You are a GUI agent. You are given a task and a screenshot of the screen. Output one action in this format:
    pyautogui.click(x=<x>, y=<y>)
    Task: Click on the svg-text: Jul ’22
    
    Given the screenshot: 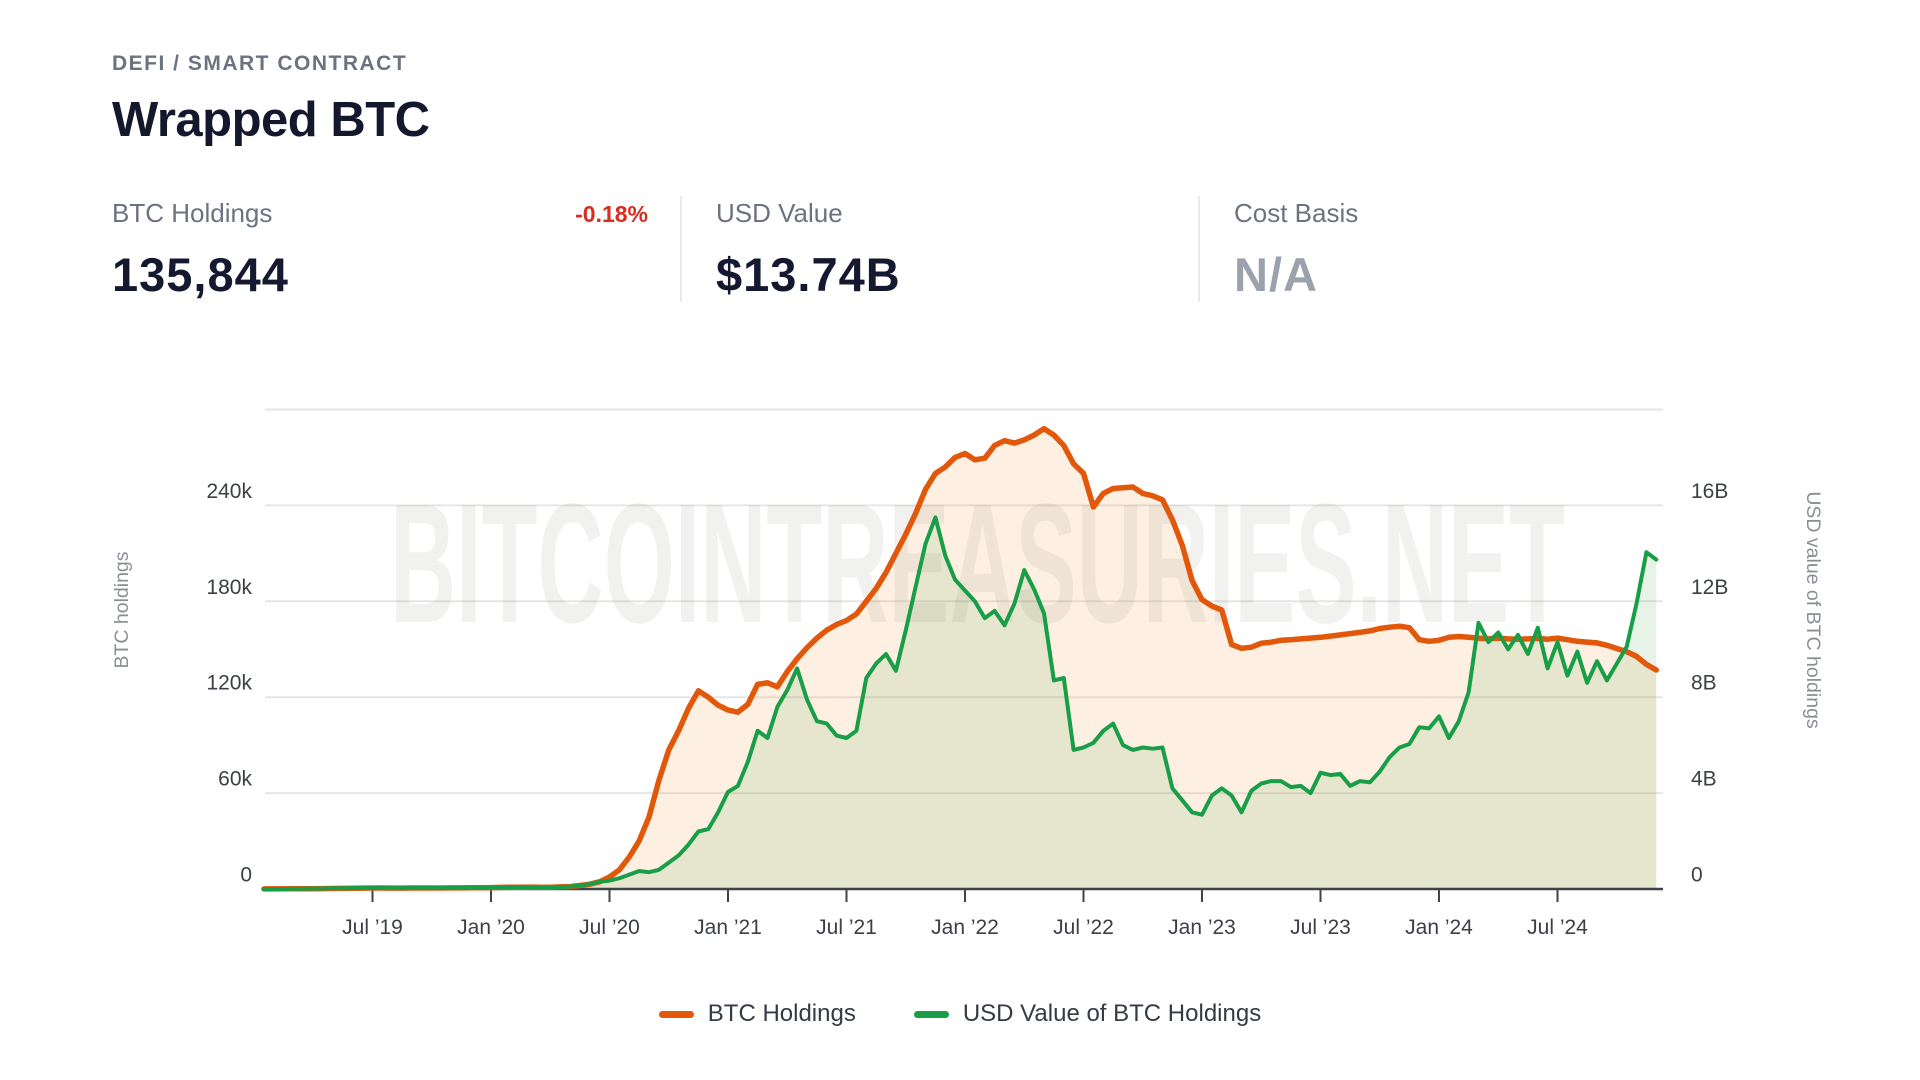 What is the action you would take?
    pyautogui.click(x=1083, y=927)
    